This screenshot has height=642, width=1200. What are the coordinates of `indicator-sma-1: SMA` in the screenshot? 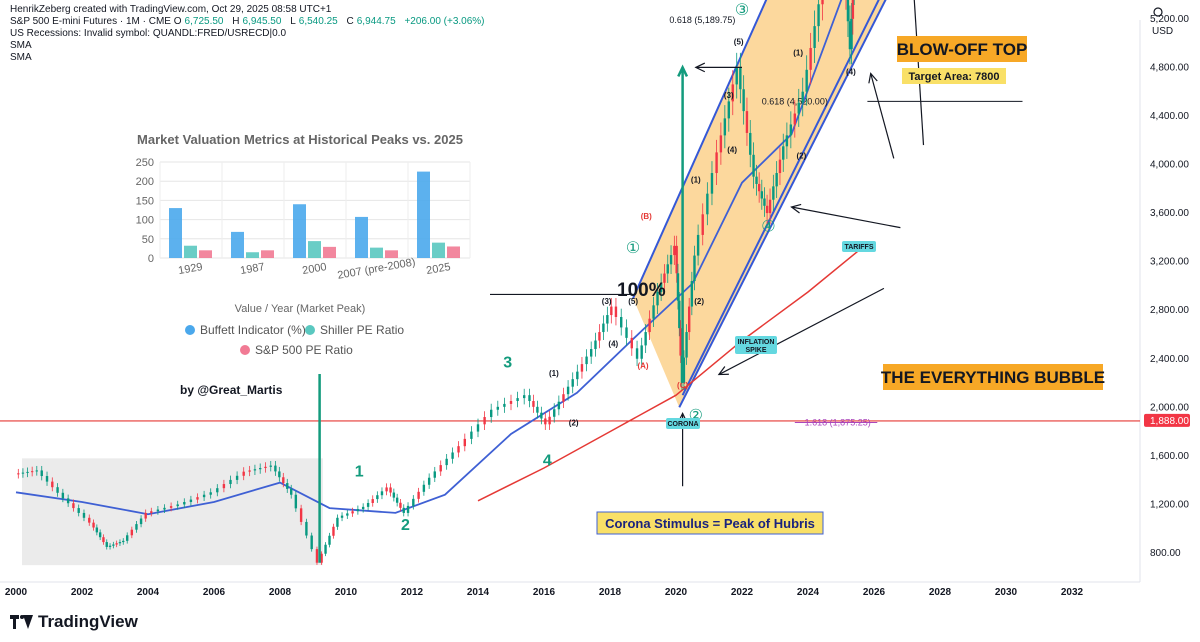 It's located at (21, 45).